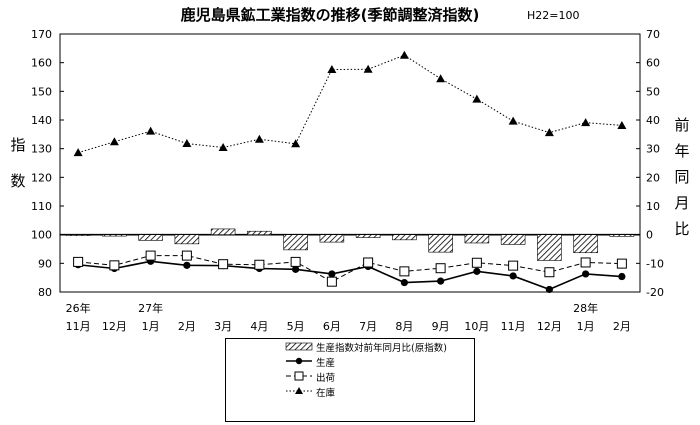 The width and height of the screenshot is (700, 425). Describe the element at coordinates (441, 326) in the screenshot. I see `x-tick-label: 9月` at that location.